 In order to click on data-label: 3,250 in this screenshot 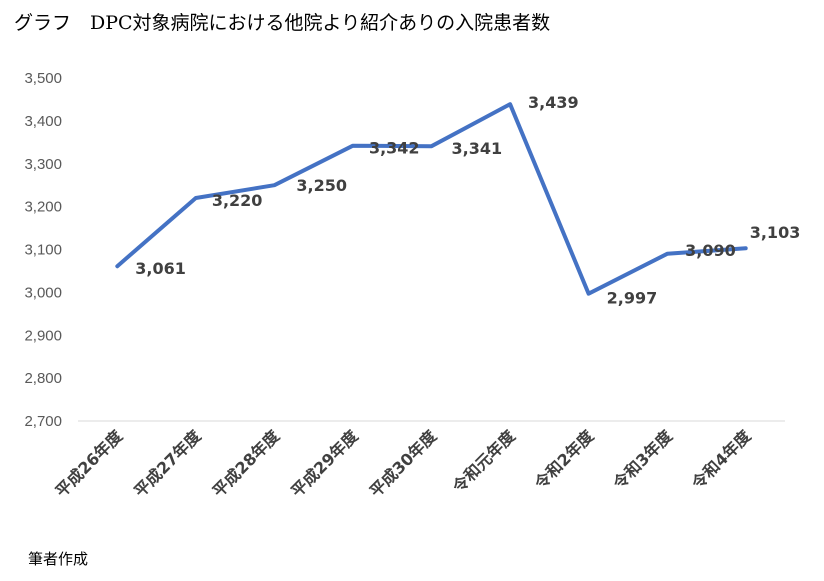, I will do `click(321, 185)`.